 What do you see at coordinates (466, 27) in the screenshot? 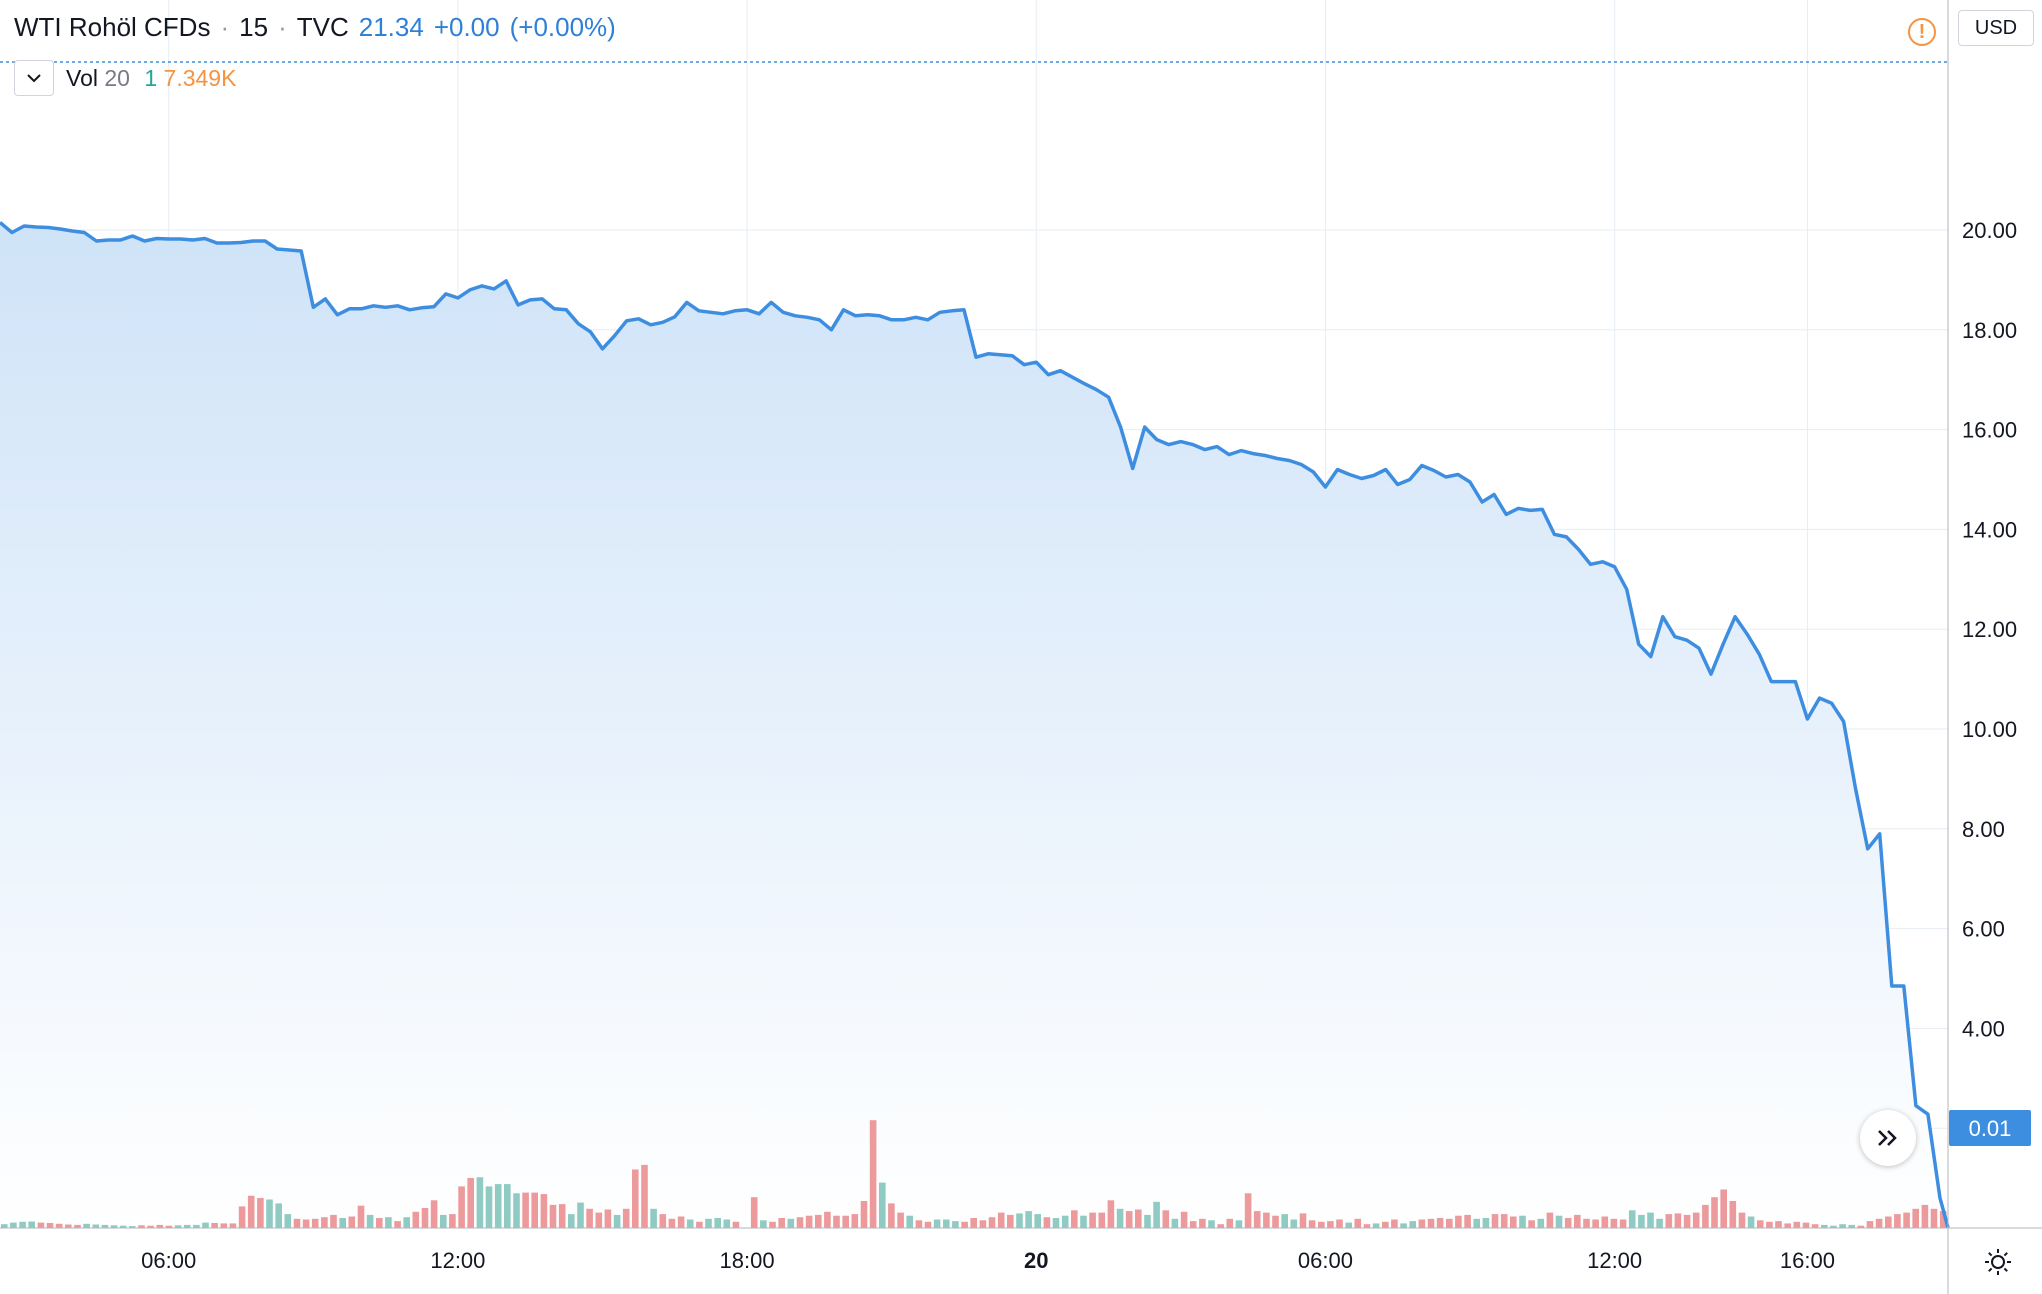
I see `price-change: +0.00` at bounding box center [466, 27].